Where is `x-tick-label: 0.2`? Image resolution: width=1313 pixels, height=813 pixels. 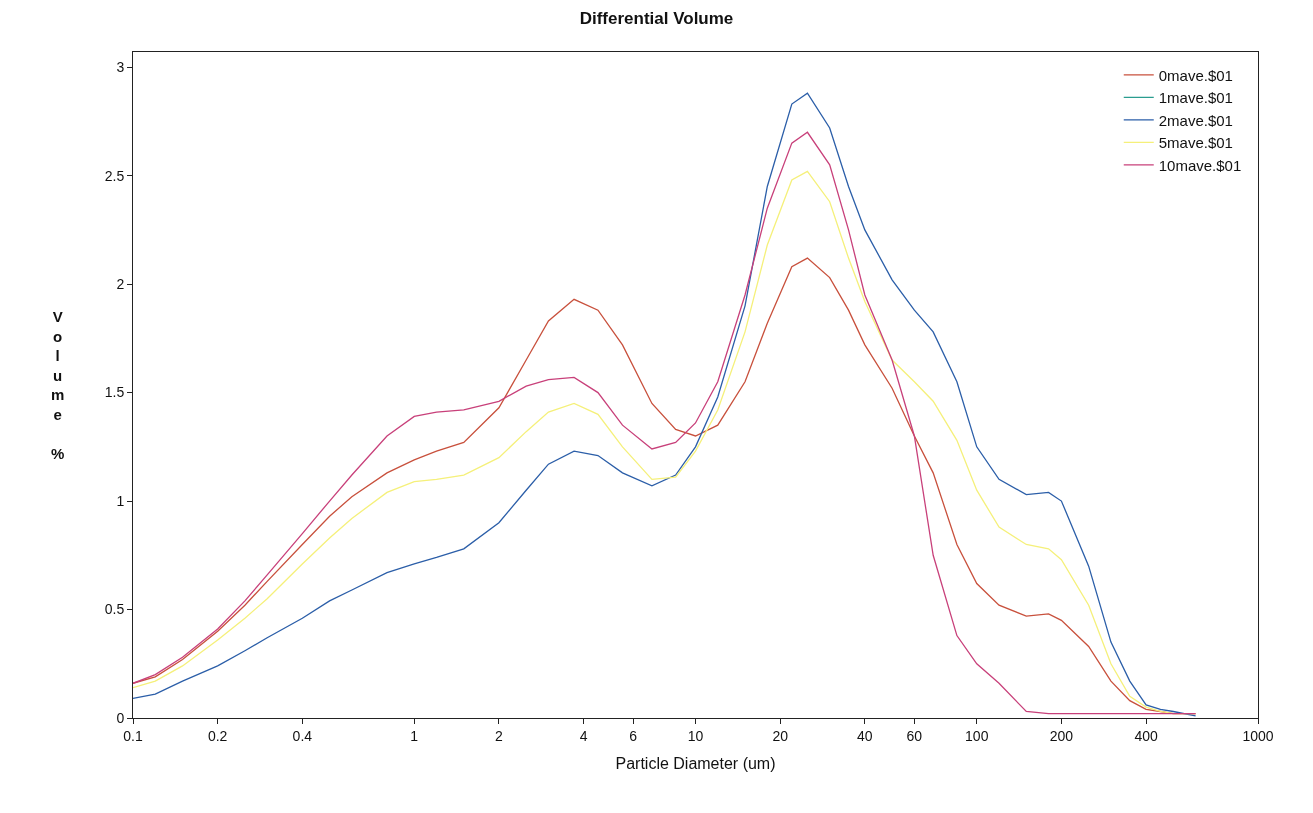
x-tick-label: 0.2 is located at coordinates (217, 735).